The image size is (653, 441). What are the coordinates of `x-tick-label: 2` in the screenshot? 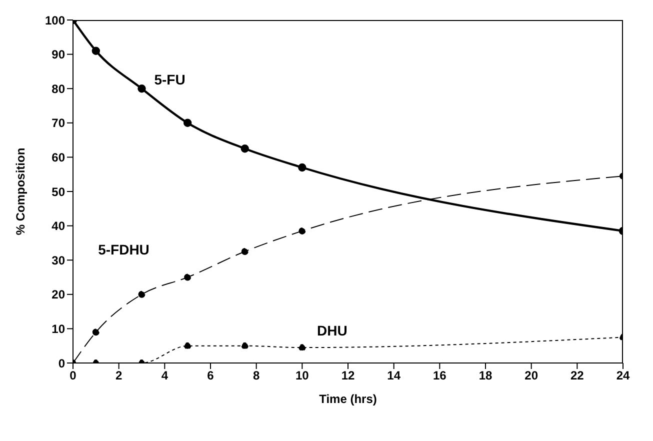 It's located at (118, 375).